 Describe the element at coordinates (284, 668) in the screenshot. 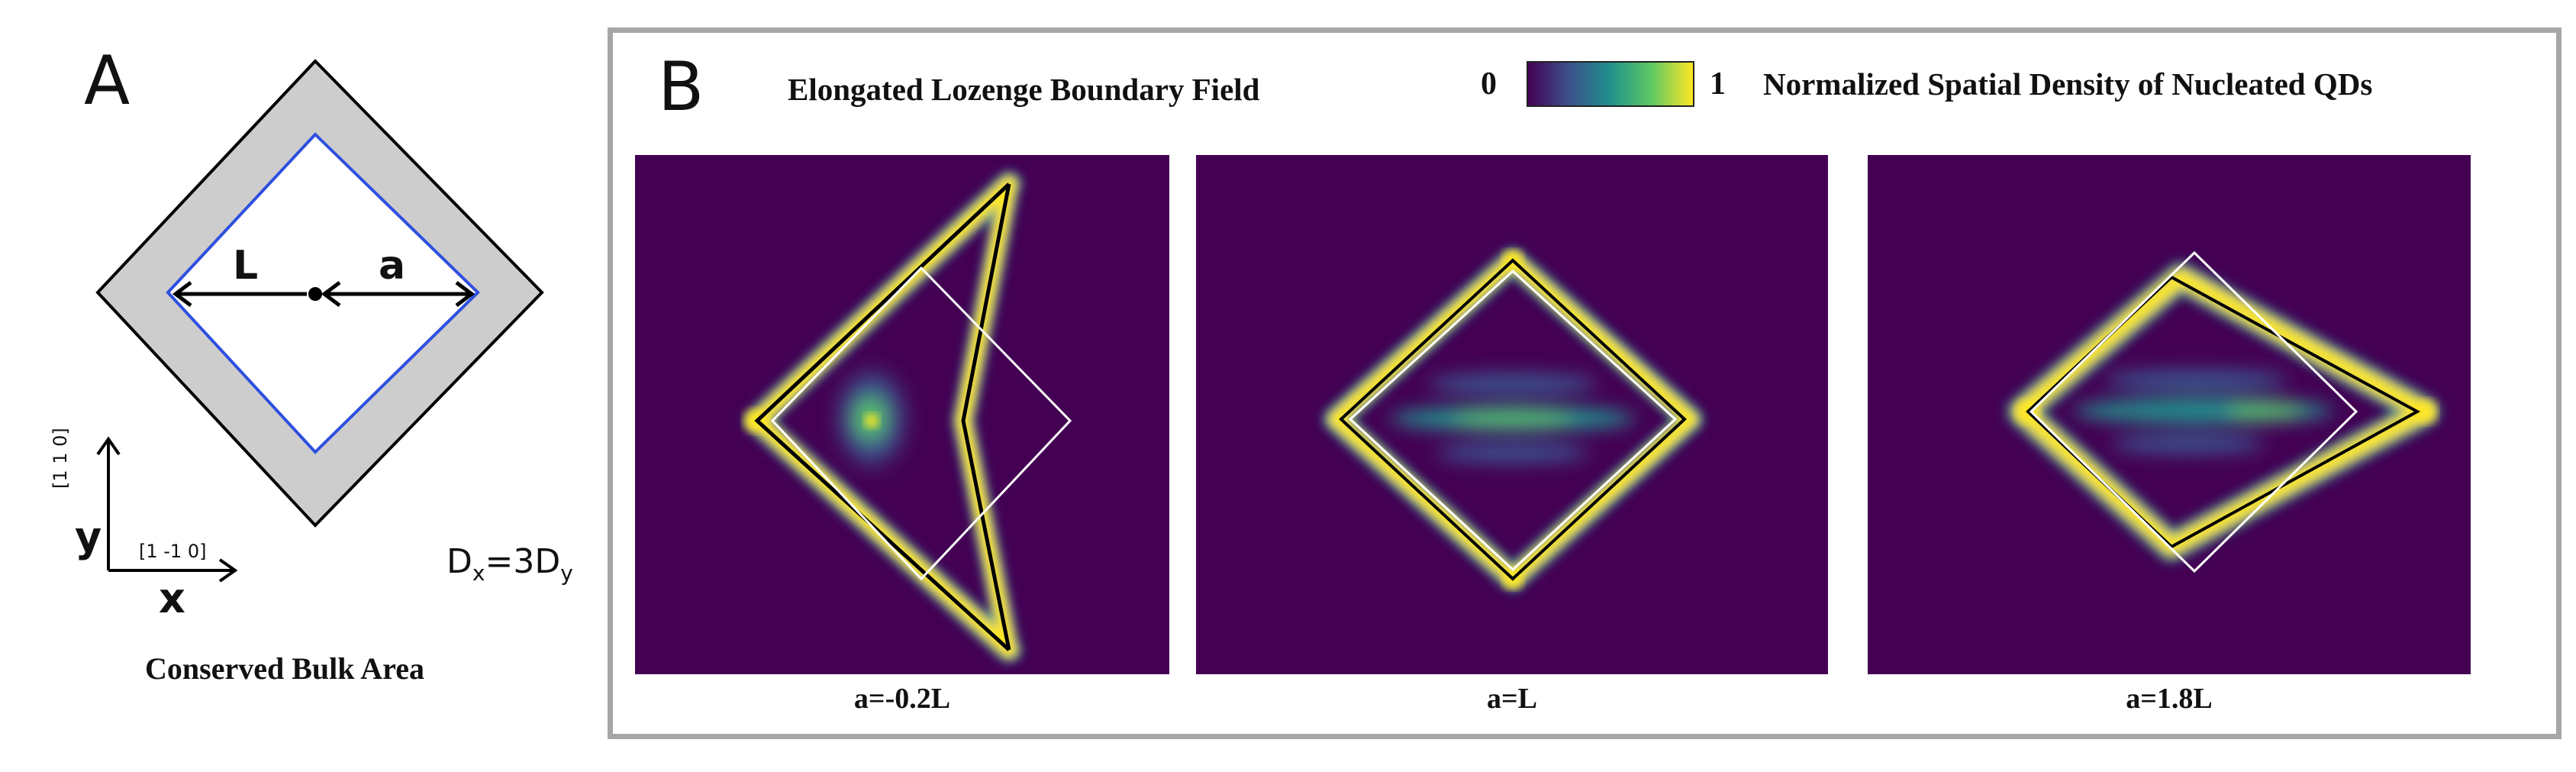

I see `panel-a-caption: Conserved Bulk Area` at that location.